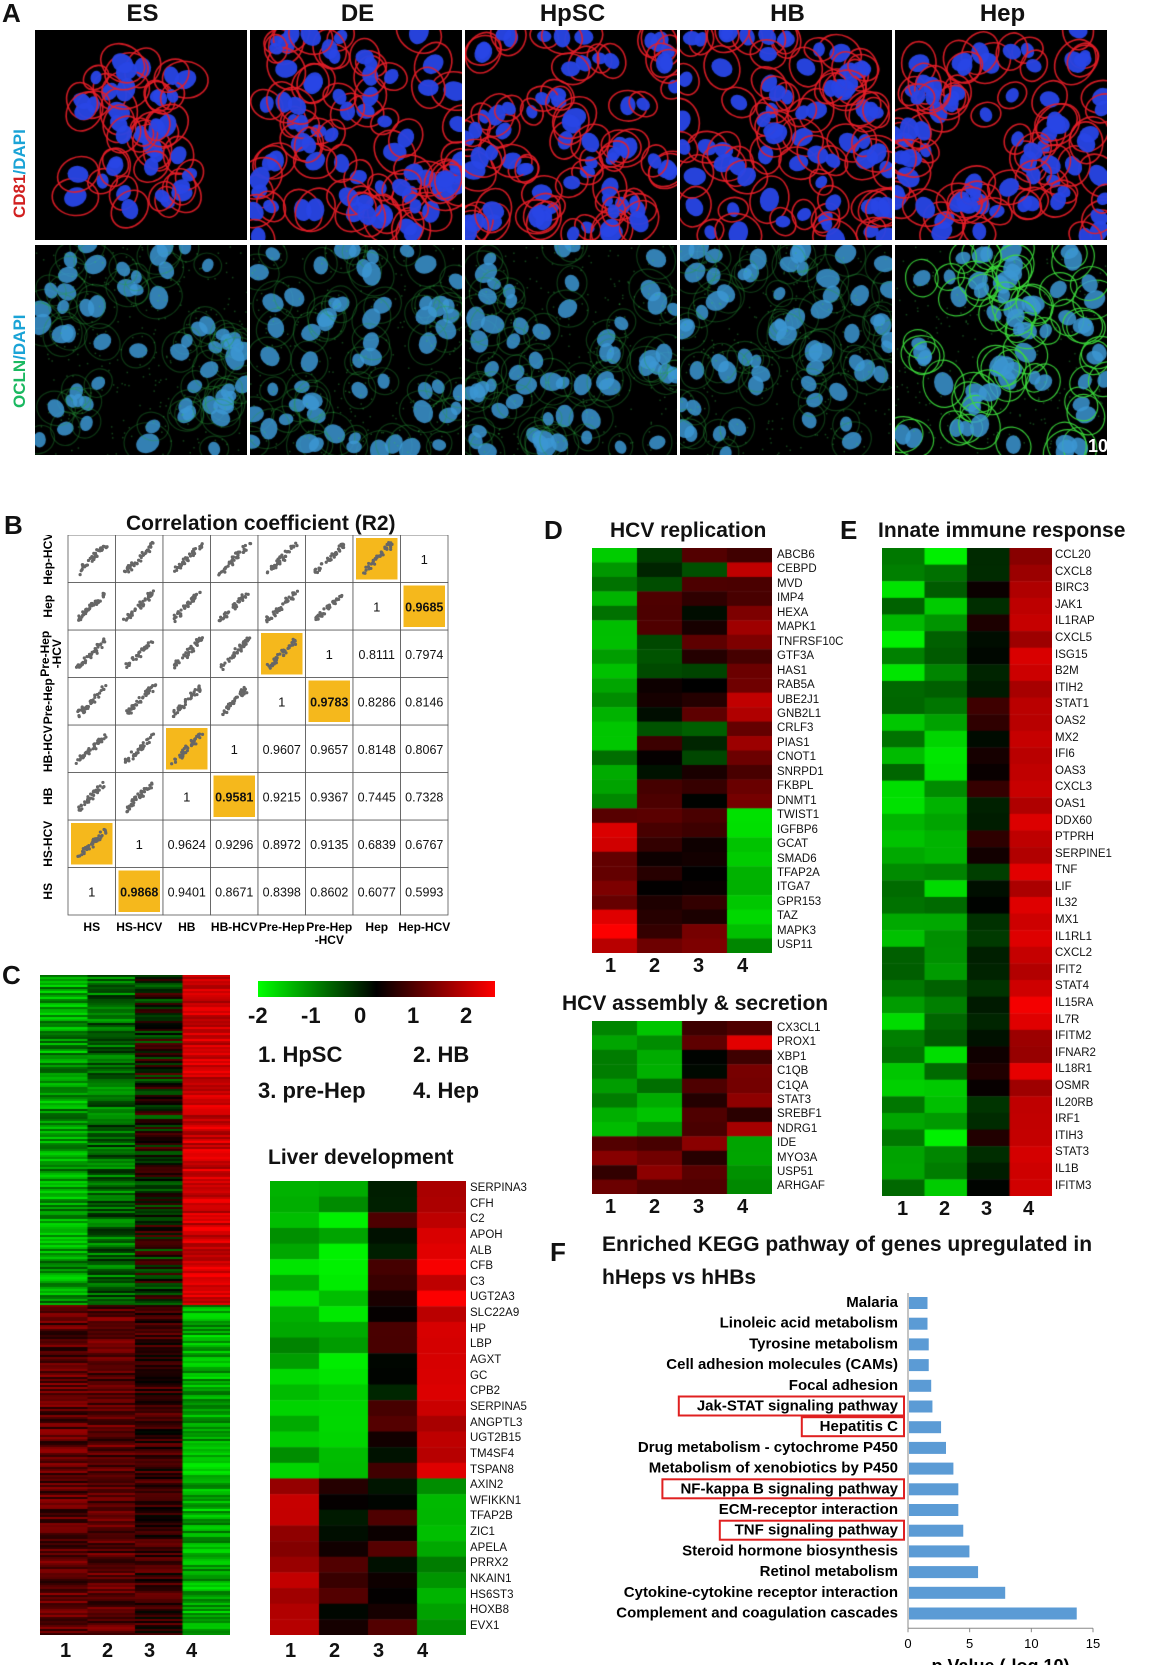 The height and width of the screenshot is (1667, 1170). Describe the element at coordinates (799, 1114) in the screenshot. I see `gene-label: SREBF1` at that location.